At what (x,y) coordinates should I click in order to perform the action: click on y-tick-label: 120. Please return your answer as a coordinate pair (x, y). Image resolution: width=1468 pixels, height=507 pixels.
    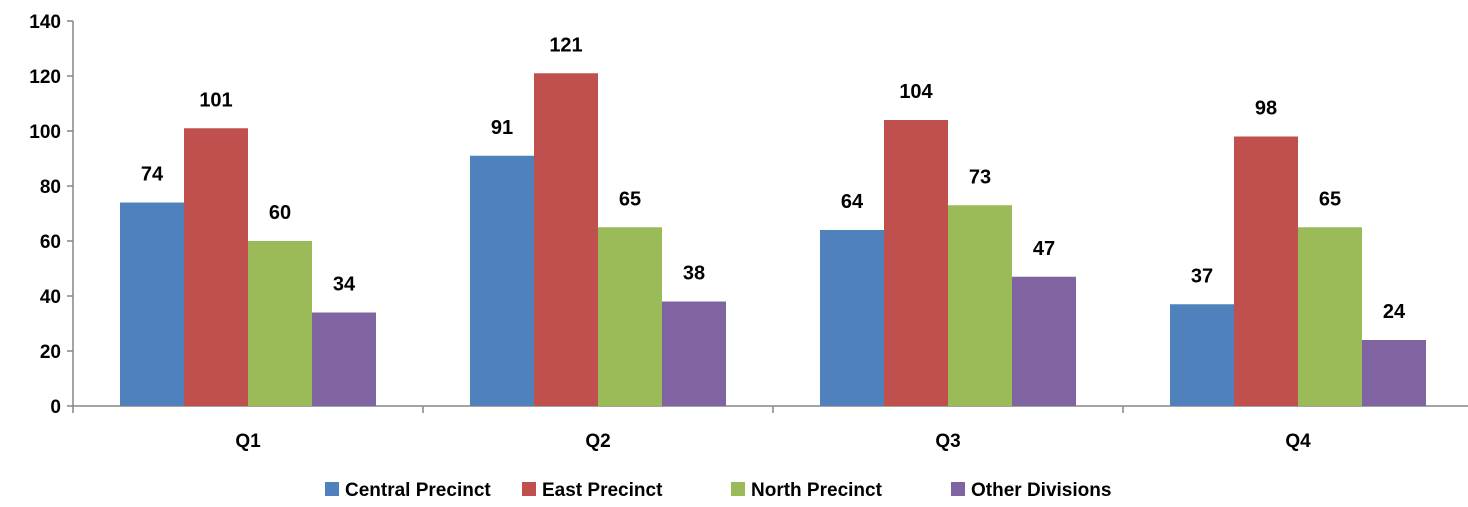
    Looking at the image, I should click on (45, 77).